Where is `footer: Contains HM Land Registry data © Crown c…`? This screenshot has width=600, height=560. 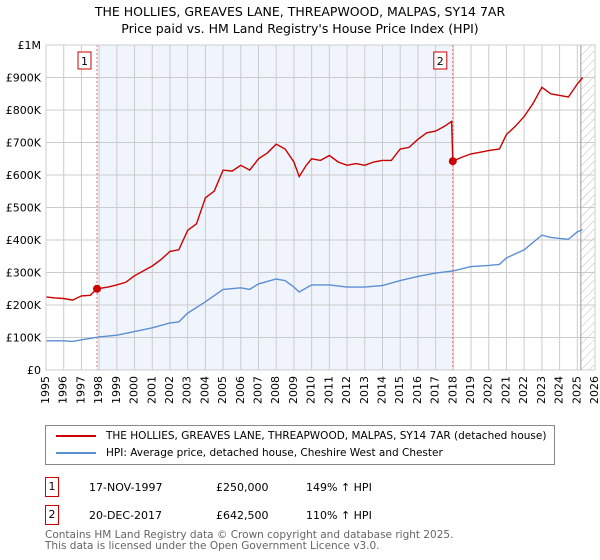 footer: Contains HM Land Registry data © Crown c… is located at coordinates (249, 541).